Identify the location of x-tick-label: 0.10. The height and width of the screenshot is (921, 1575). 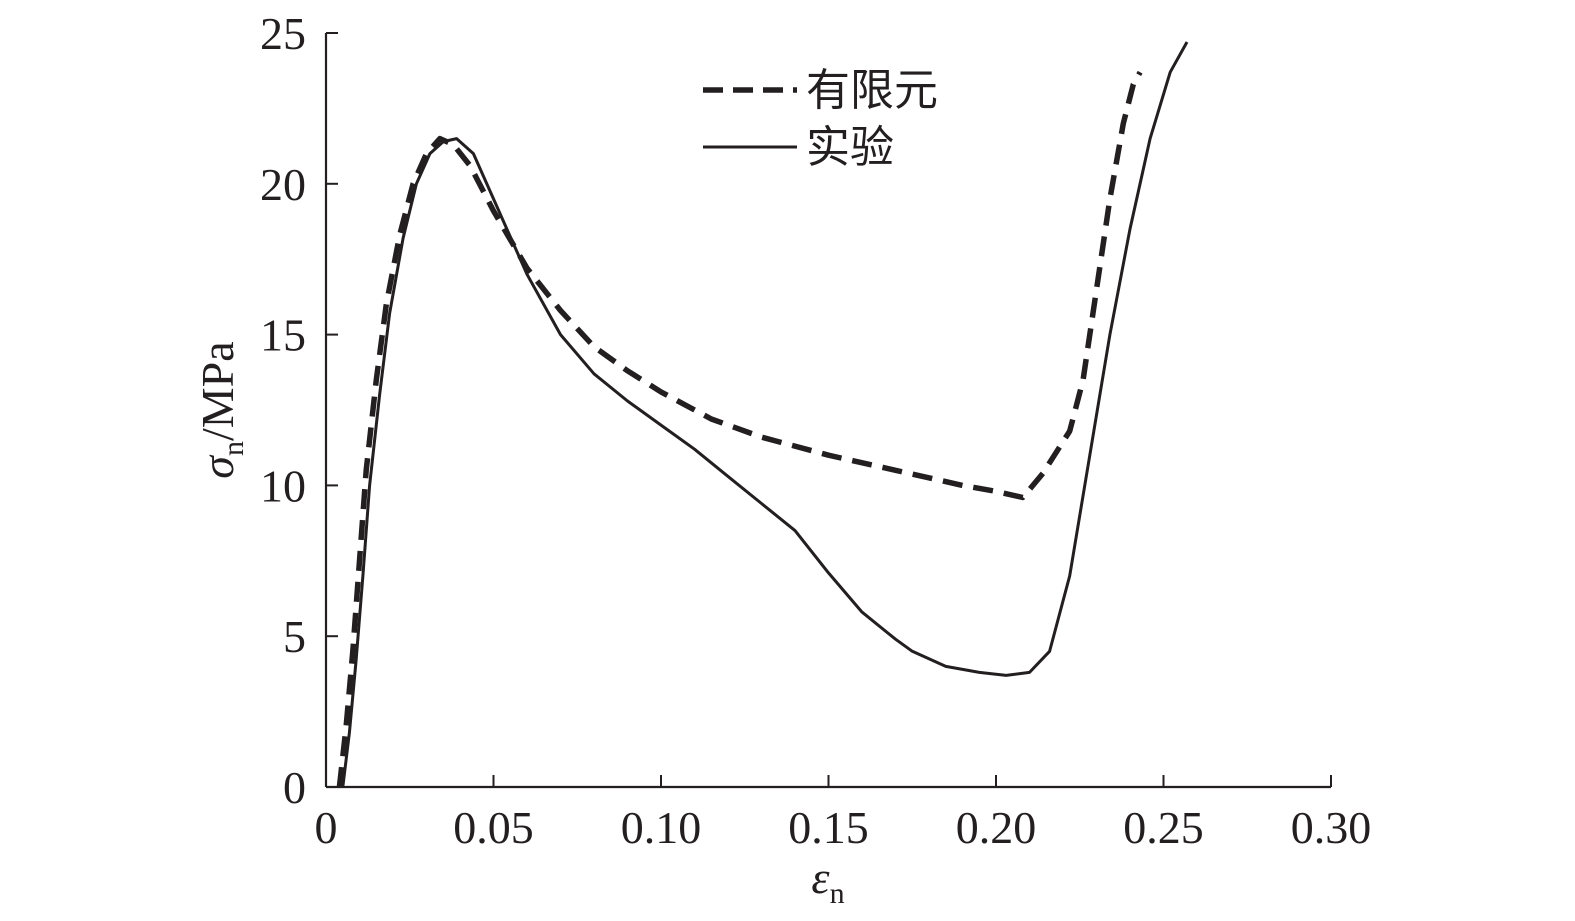
(661, 827).